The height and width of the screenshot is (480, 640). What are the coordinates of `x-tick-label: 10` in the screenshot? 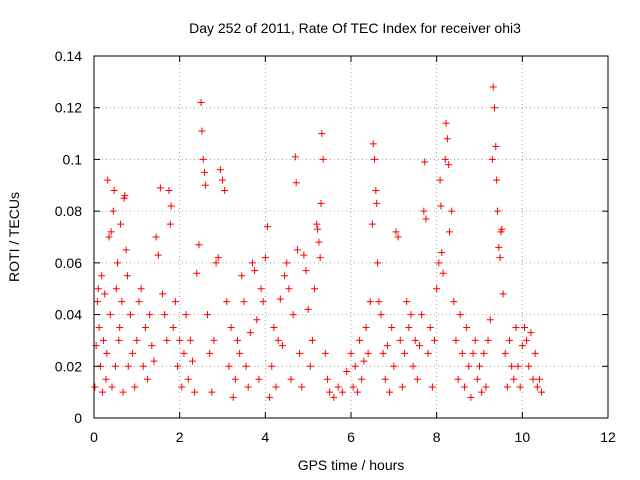 It's located at (523, 437).